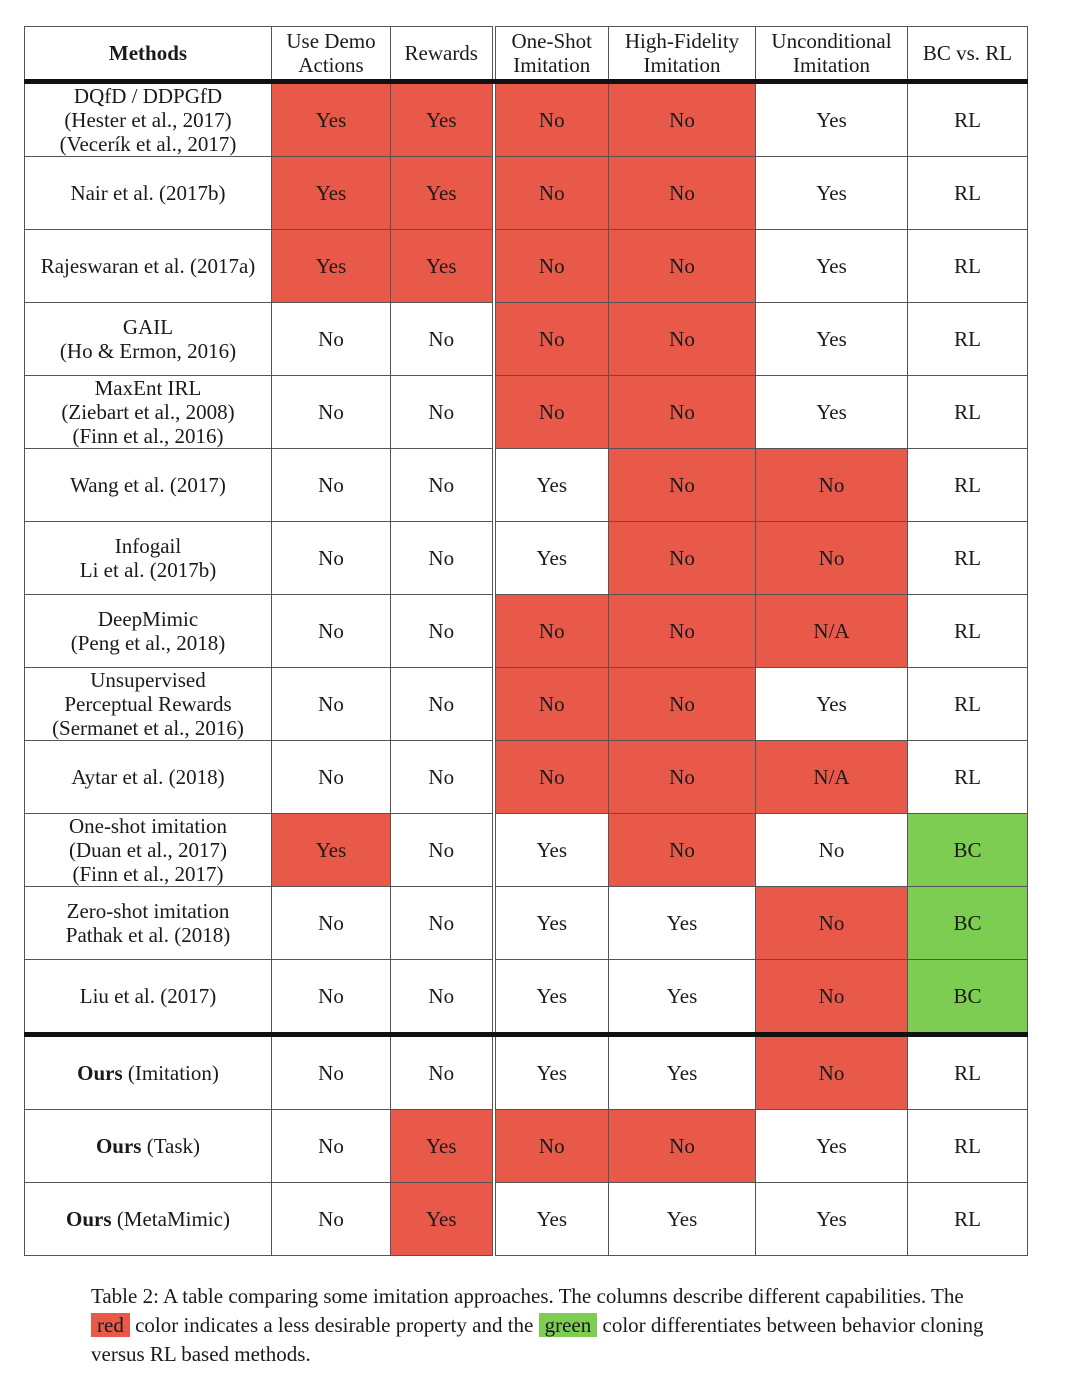  I want to click on cell-bc-vs-rl: BC, so click(967, 923).